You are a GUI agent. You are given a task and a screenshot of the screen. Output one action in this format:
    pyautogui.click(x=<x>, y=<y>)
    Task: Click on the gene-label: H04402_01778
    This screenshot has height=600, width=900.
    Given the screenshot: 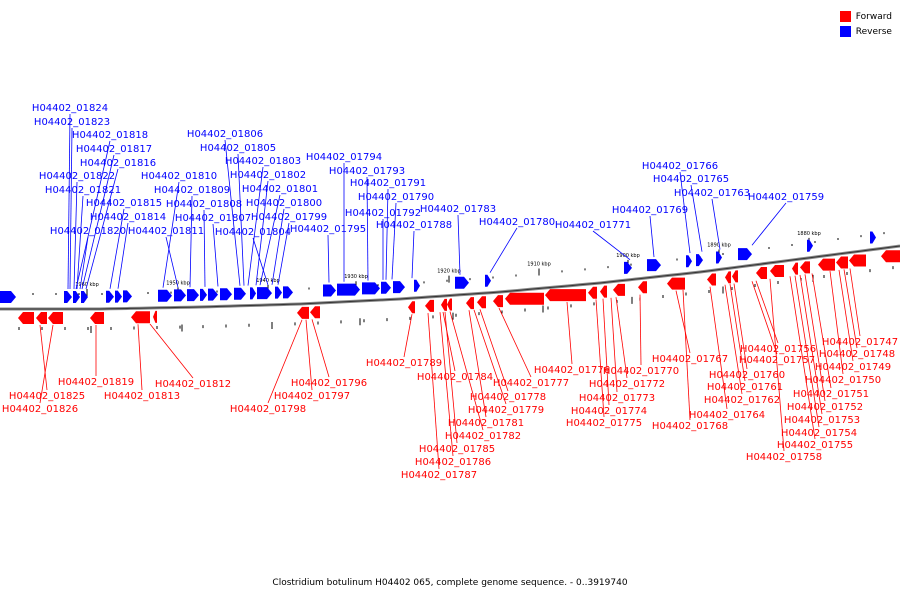 What is the action you would take?
    pyautogui.click(x=508, y=397)
    